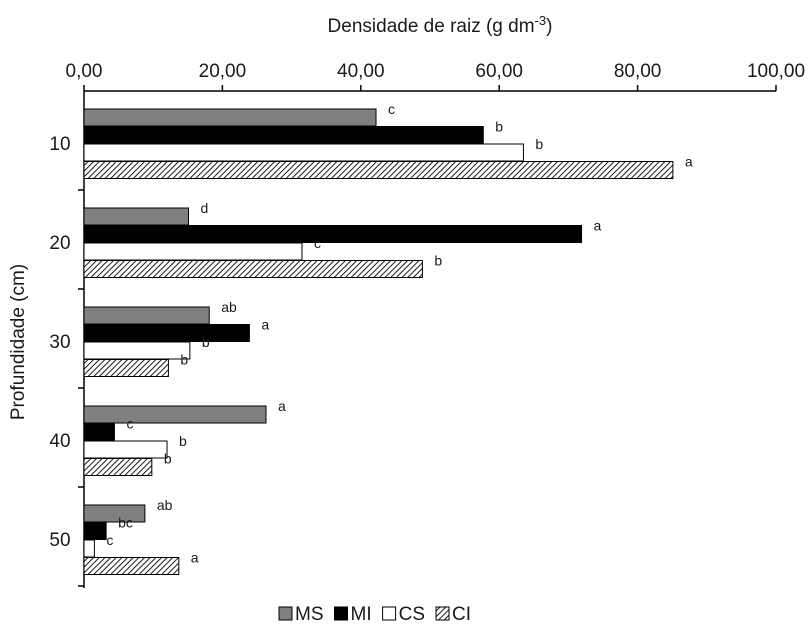  What do you see at coordinates (285, 613) in the screenshot?
I see `legend-swatch-ms` at bounding box center [285, 613].